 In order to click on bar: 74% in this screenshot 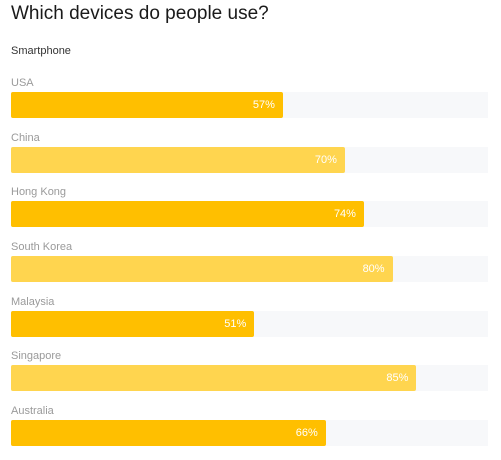, I will do `click(187, 214)`.